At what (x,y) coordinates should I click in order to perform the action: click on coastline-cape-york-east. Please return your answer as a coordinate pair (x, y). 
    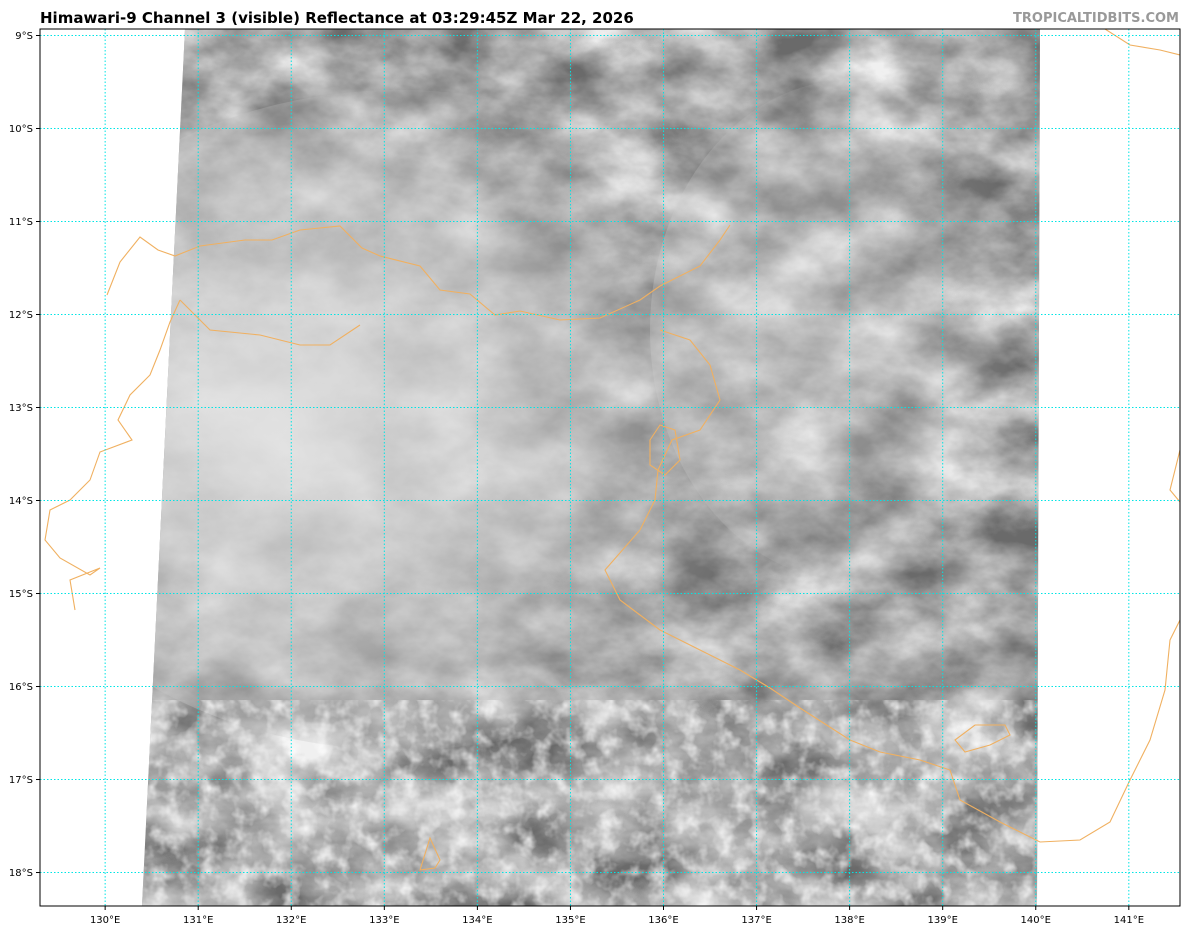
    Looking at the image, I should click on (1174, 476).